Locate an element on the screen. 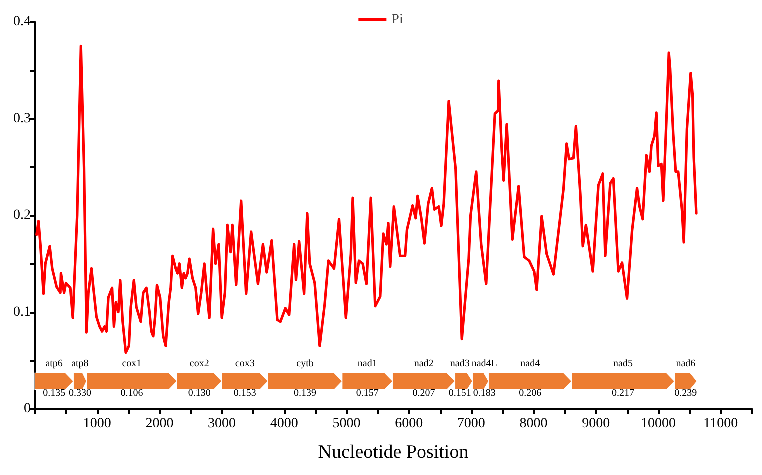 This screenshot has height=475, width=762. band-label: cox3 is located at coordinates (245, 364).